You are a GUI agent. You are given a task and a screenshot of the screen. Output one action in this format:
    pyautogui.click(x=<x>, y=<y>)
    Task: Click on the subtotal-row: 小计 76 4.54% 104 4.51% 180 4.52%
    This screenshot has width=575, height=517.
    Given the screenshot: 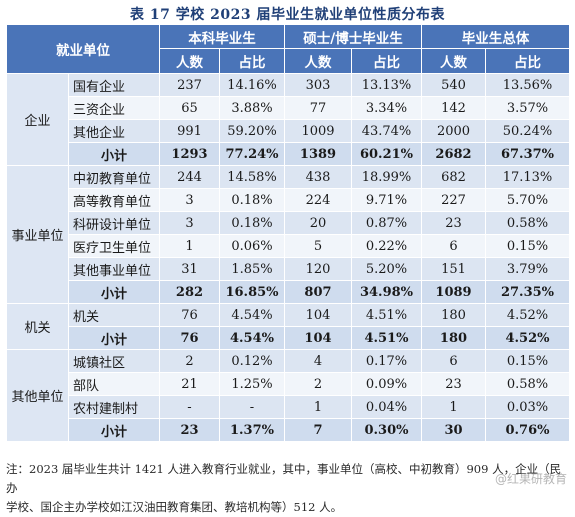 What is the action you would take?
    pyautogui.click(x=288, y=338)
    